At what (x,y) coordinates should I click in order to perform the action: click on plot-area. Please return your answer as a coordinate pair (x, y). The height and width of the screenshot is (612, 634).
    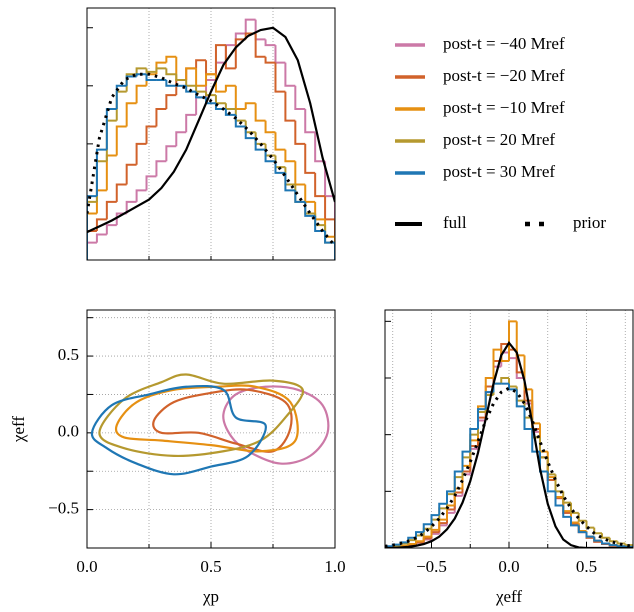
    Looking at the image, I should click on (210, 424).